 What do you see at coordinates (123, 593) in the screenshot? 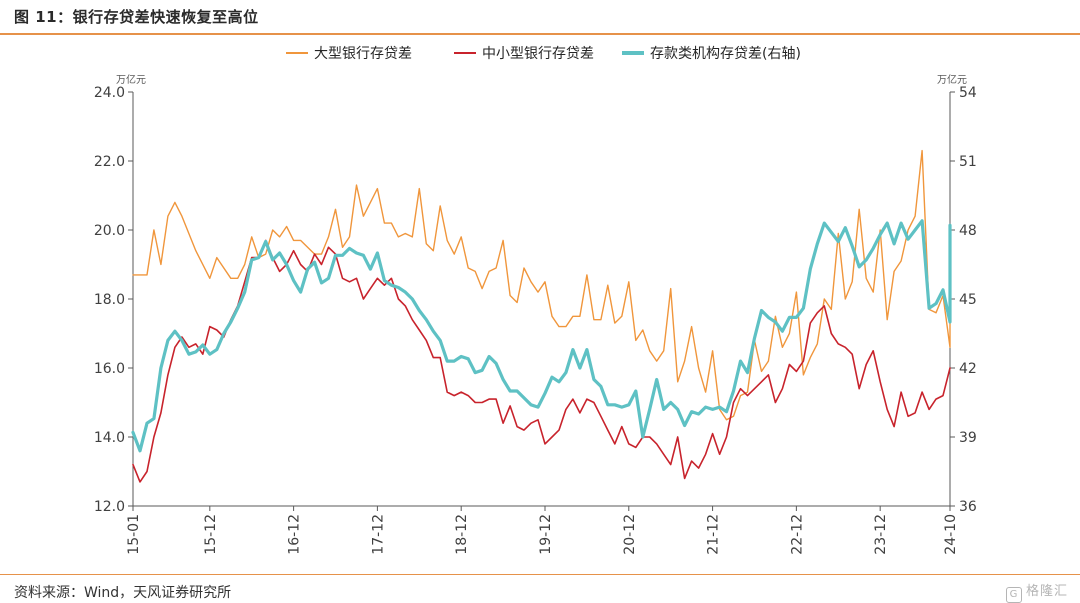
I see `source-note: 资料来源：Wind，天风证券研究所` at bounding box center [123, 593].